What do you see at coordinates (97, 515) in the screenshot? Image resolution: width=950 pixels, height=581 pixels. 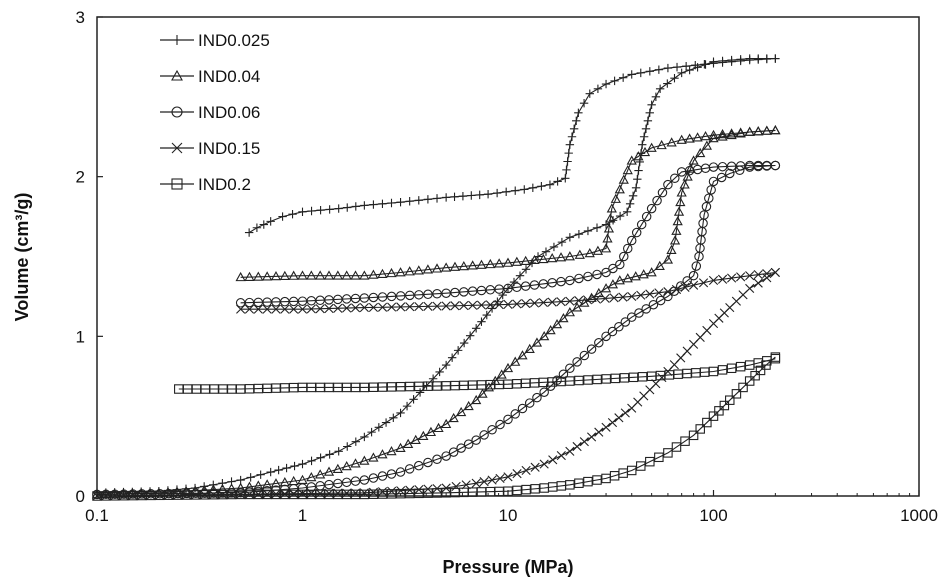 I see `x-tick-label: 0.1` at bounding box center [97, 515].